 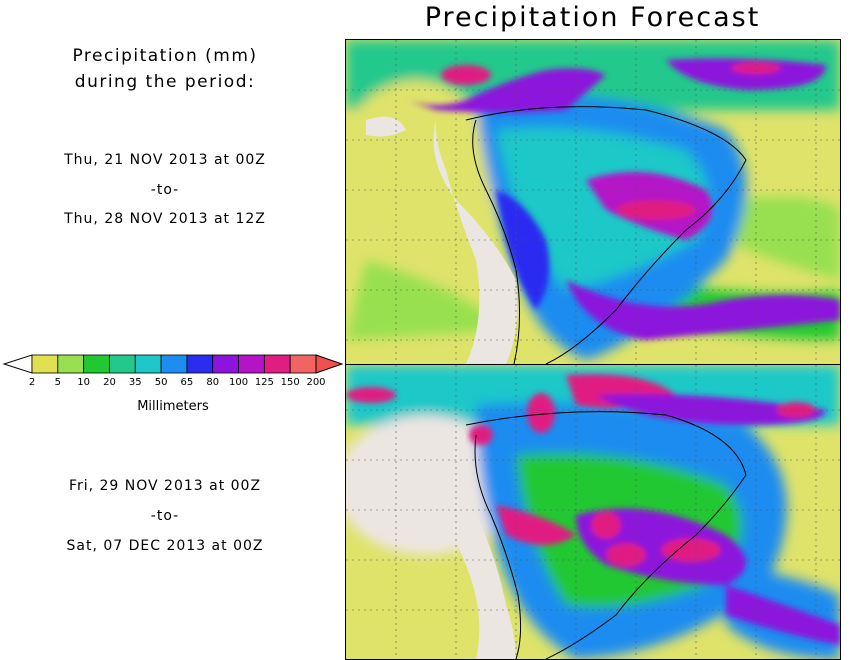 I want to click on color-legend: 2 5 10 20 35 50 65 80 100 125 150 200 Millimeters, so click(x=173, y=383).